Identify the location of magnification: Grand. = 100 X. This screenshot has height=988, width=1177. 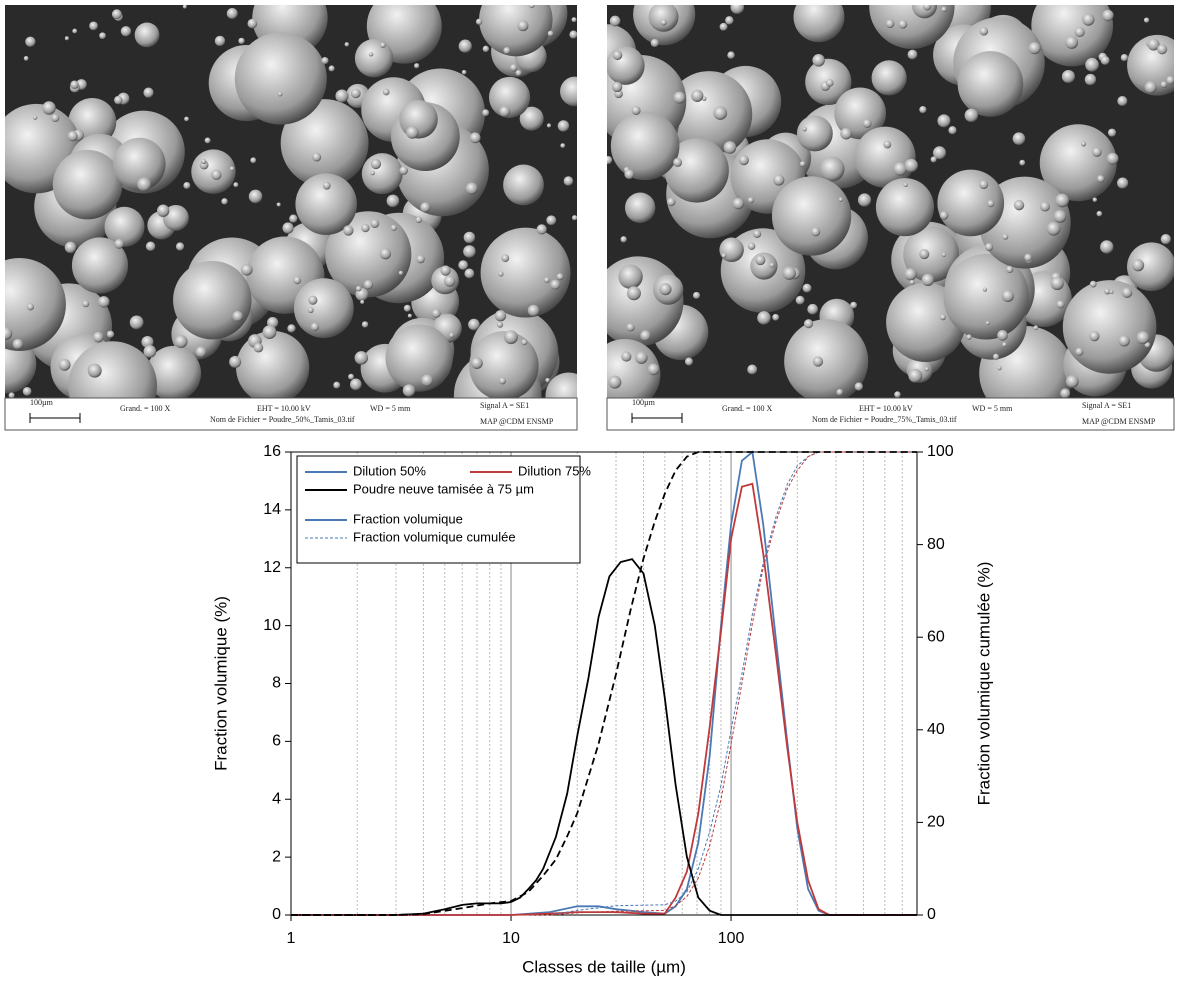
(747, 408).